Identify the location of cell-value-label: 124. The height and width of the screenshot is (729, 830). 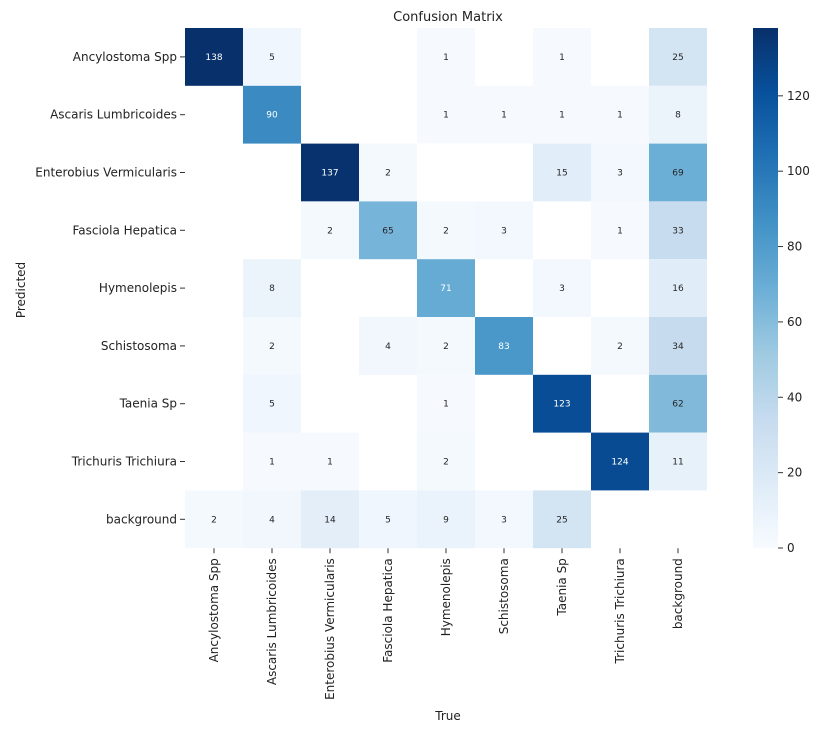
(619, 463).